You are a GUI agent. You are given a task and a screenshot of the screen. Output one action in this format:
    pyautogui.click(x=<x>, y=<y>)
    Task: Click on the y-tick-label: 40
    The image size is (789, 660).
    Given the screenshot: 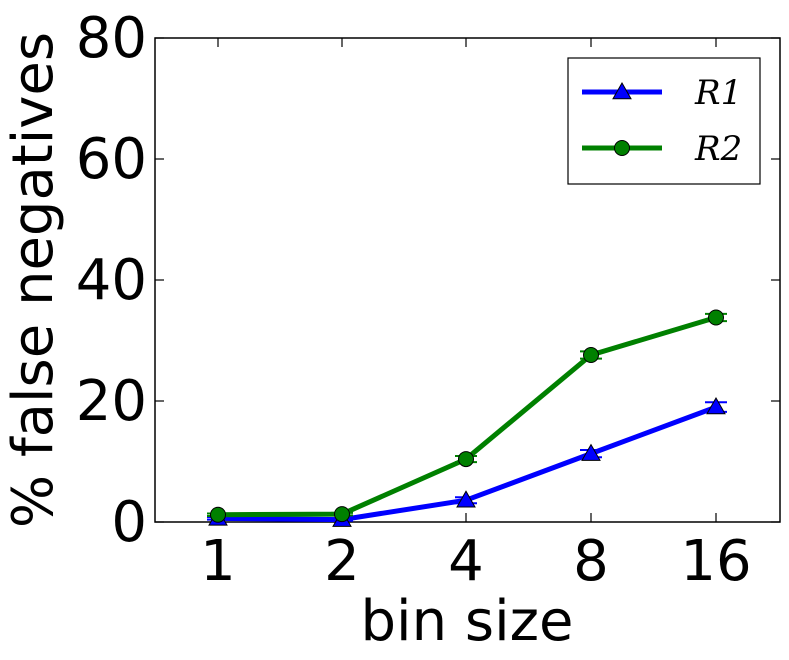 What is the action you would take?
    pyautogui.click(x=111, y=280)
    